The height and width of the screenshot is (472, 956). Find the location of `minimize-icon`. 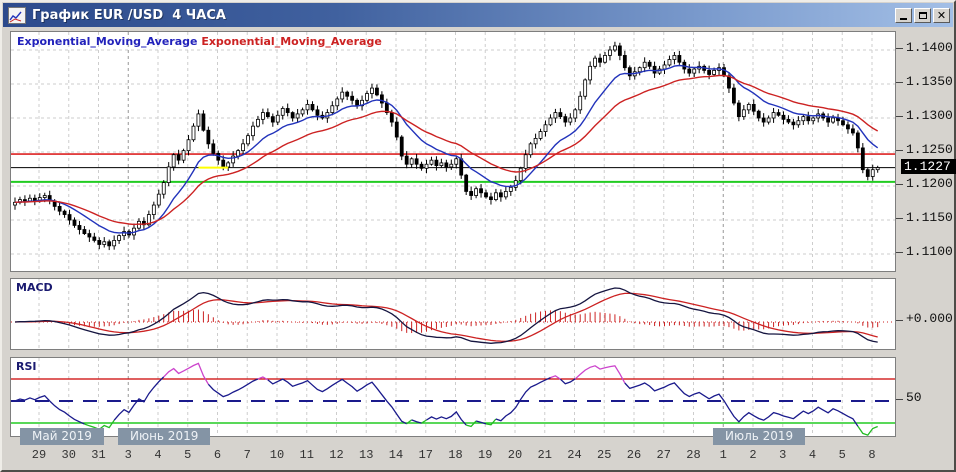

minimize-icon is located at coordinates (903, 18).